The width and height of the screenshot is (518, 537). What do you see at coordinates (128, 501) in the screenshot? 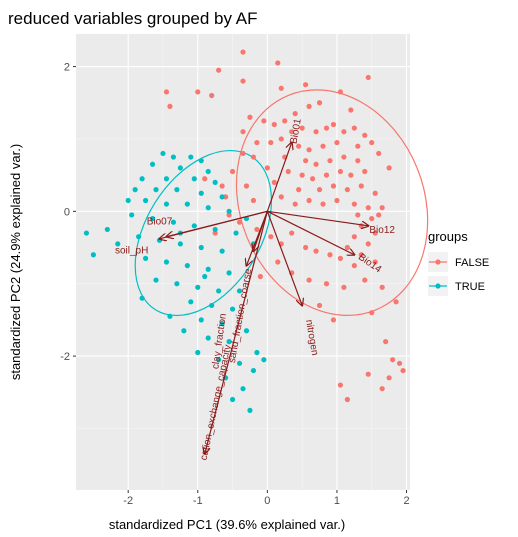
I see `x-tick-label: -2` at bounding box center [128, 501].